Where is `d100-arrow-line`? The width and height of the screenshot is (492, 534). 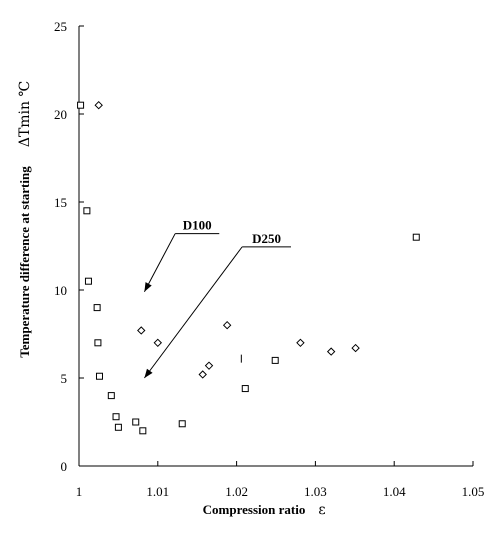
d100-arrow-line is located at coordinates (159, 262).